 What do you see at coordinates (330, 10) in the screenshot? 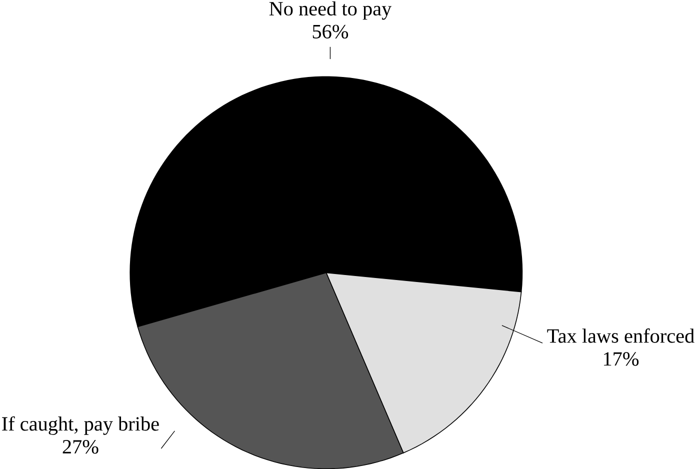
I see `slice-label: No need to pay` at bounding box center [330, 10].